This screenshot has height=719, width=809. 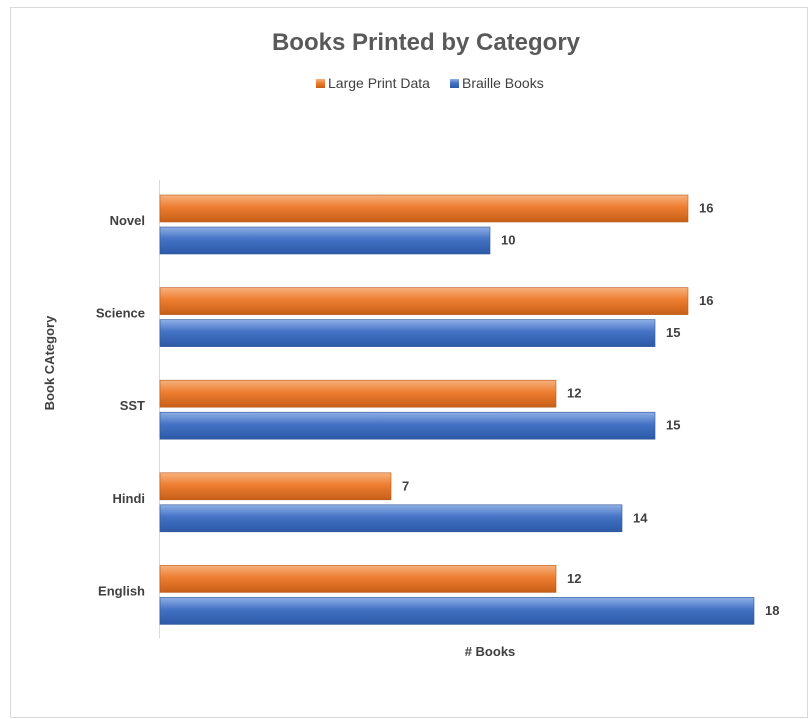 What do you see at coordinates (772, 610) in the screenshot?
I see `data-label-braille-books-english: 18` at bounding box center [772, 610].